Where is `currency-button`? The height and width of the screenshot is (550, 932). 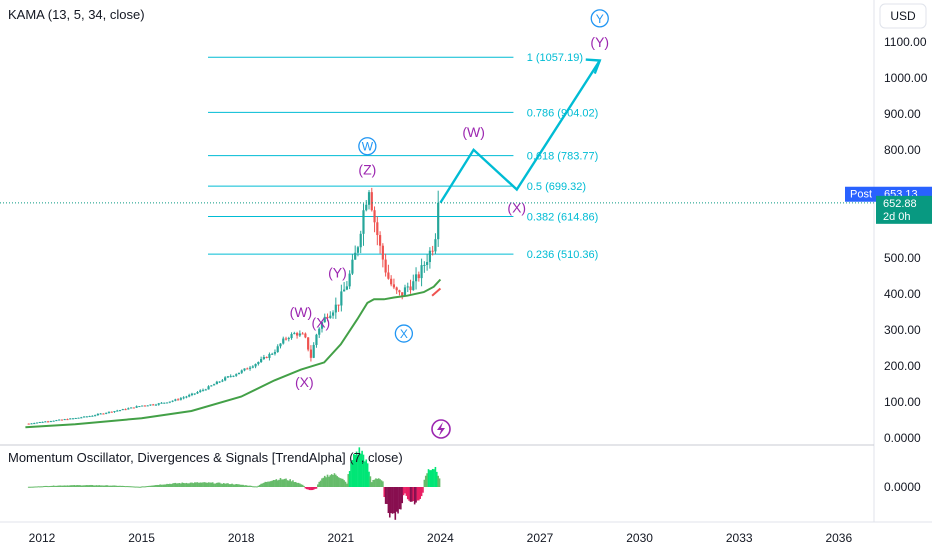
currency-button is located at coordinates (903, 16).